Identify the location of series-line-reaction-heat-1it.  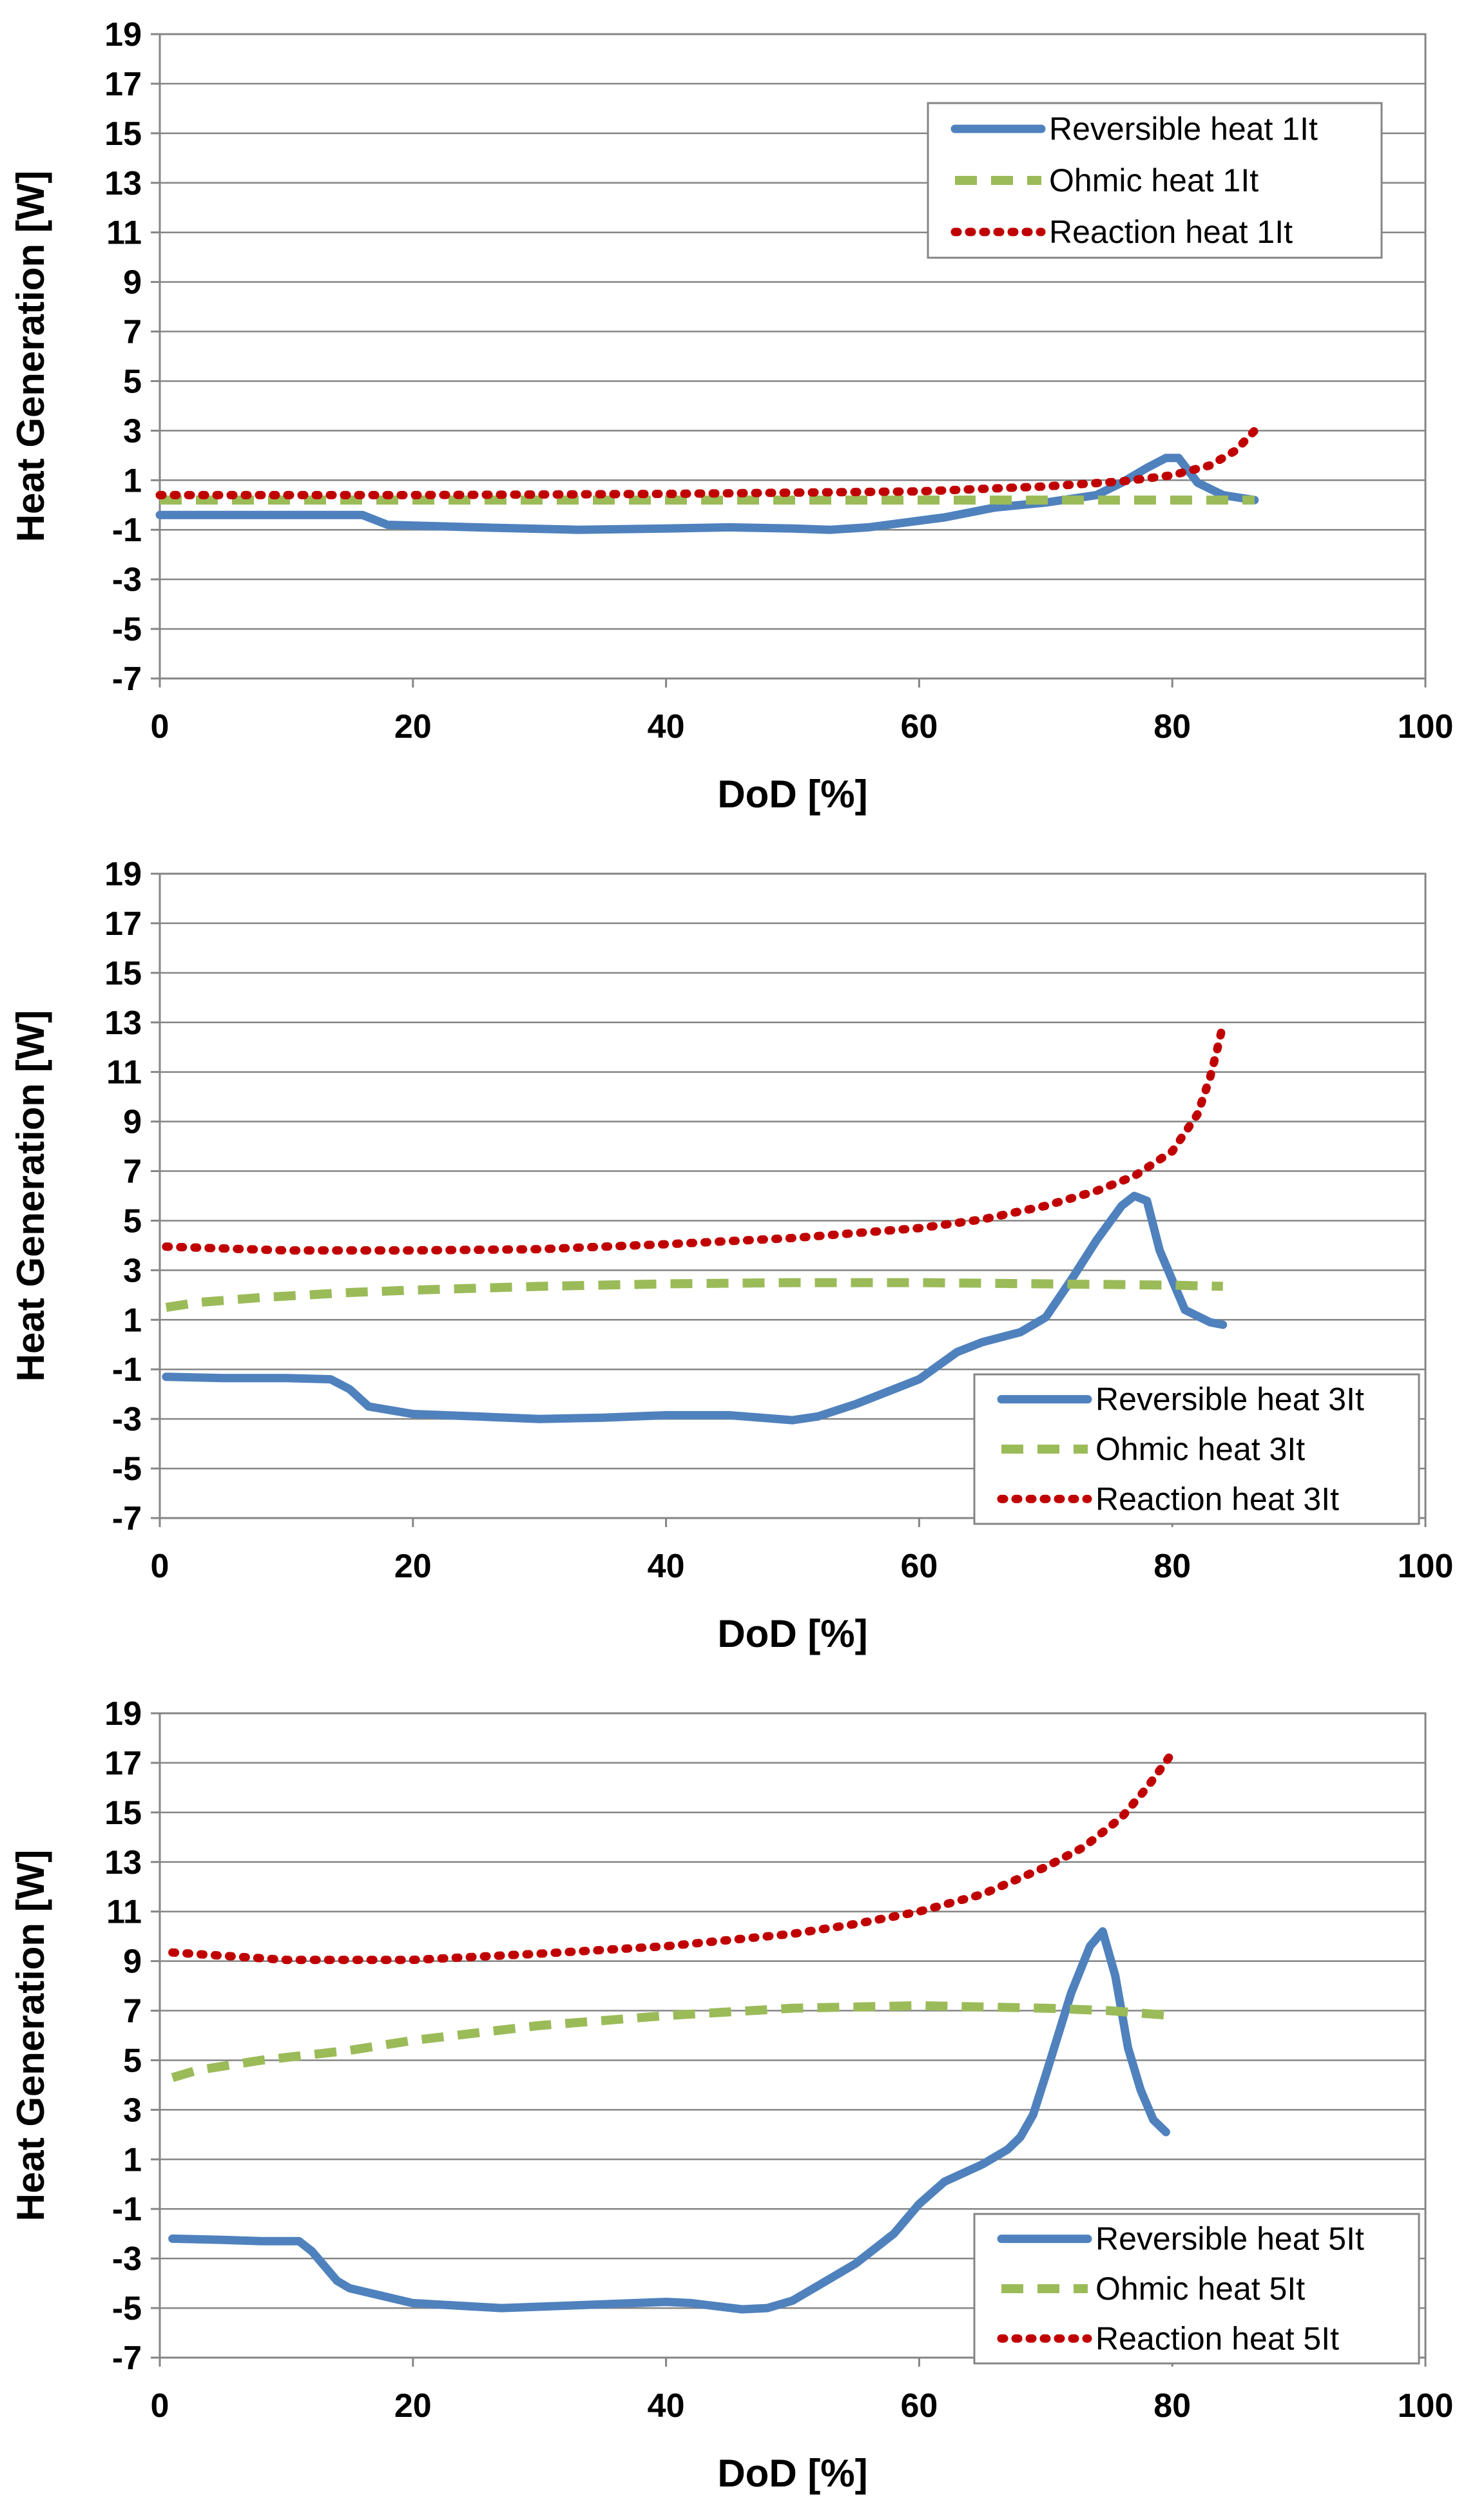
(707, 463).